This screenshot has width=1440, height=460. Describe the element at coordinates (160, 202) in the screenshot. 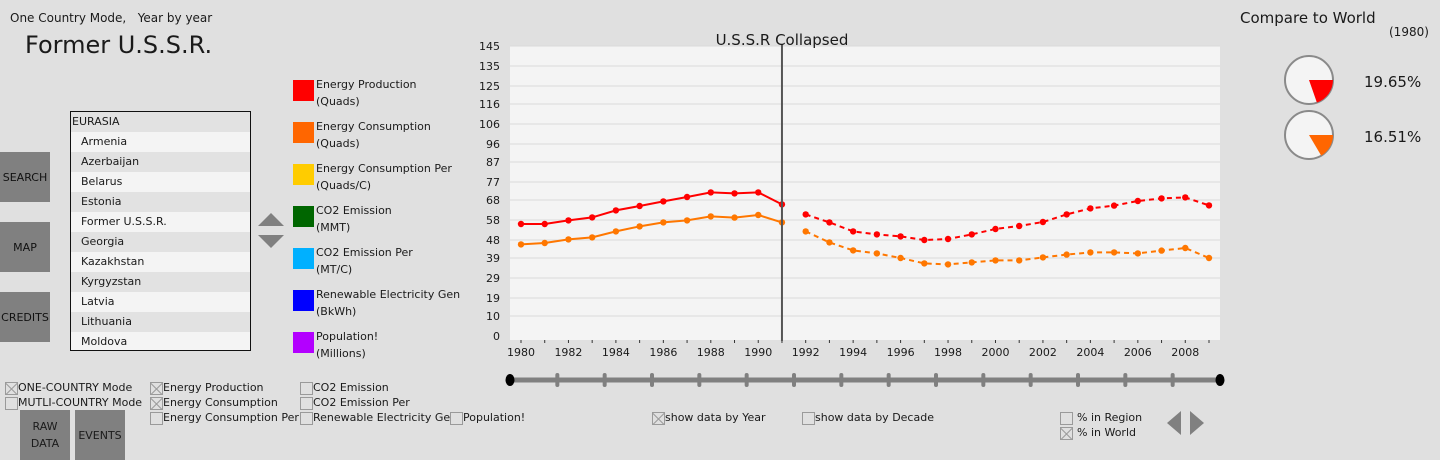

I see `list-item: Estonia` at that location.